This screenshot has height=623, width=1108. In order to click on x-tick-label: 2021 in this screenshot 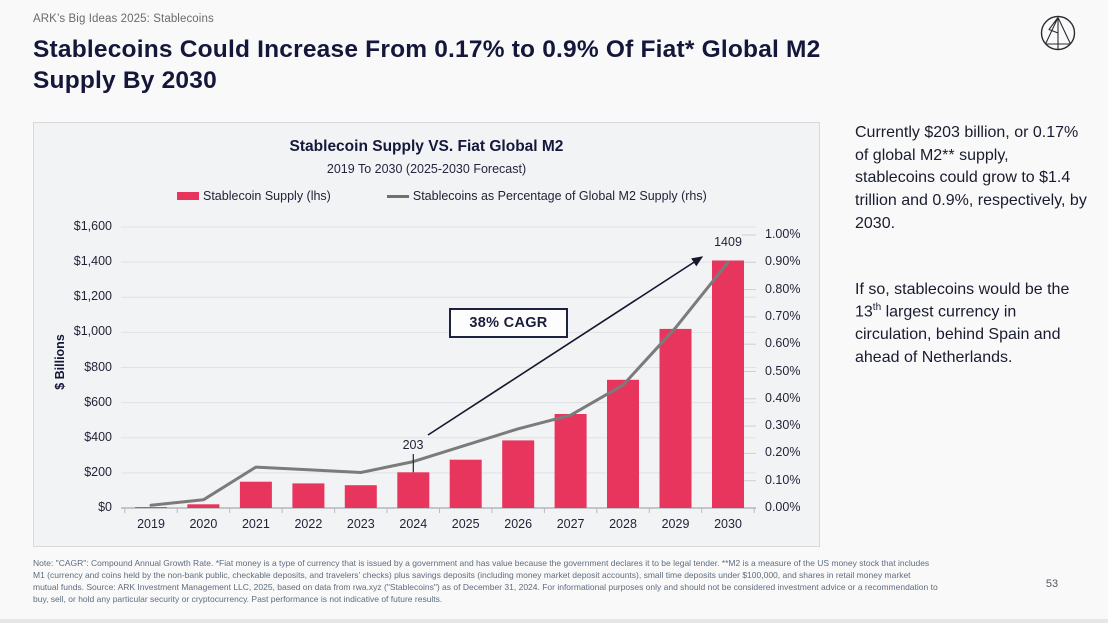, I will do `click(255, 524)`.